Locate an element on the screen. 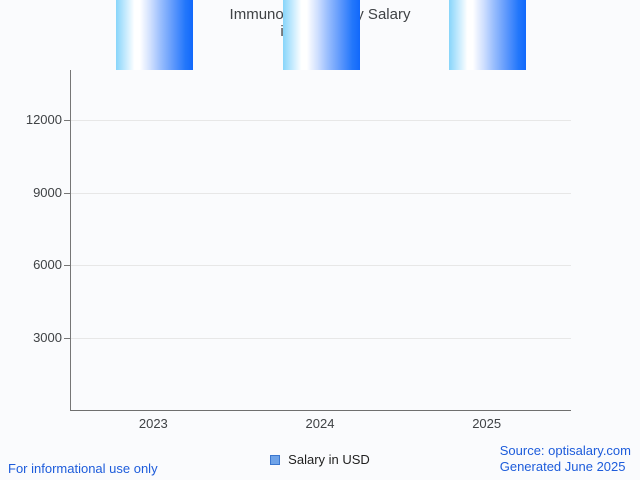 The height and width of the screenshot is (480, 640). footer-source: Source: optisalary.com is located at coordinates (565, 450).